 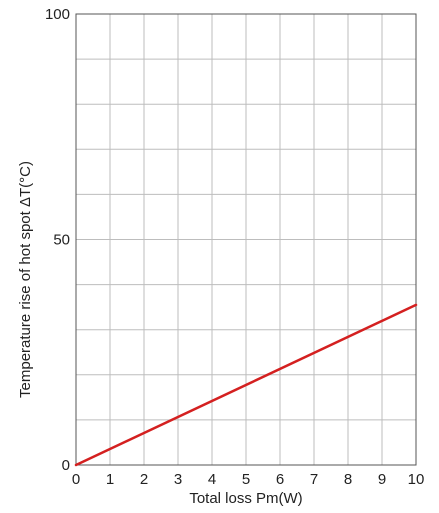 I want to click on x-tick-label: 1, so click(x=110, y=479).